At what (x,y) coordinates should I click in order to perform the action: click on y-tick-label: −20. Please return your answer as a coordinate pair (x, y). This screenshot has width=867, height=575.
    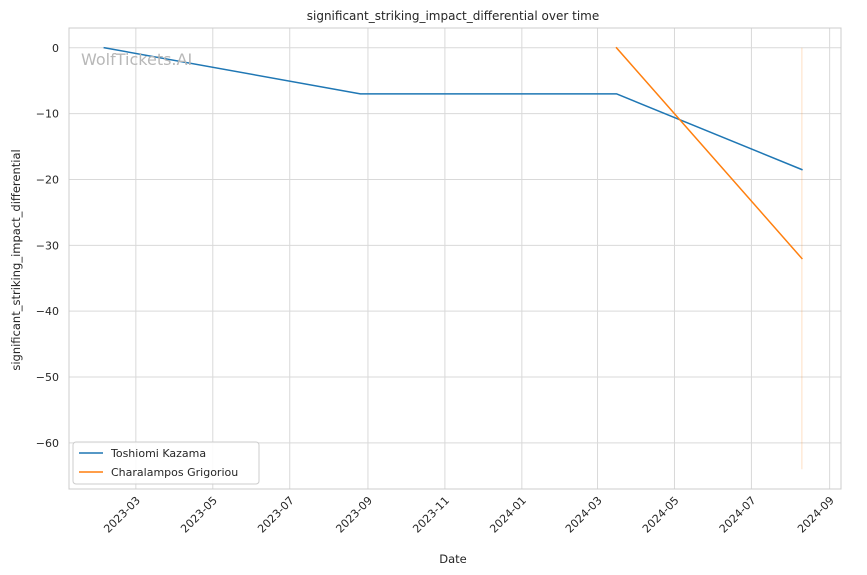
    Looking at the image, I should click on (47, 179).